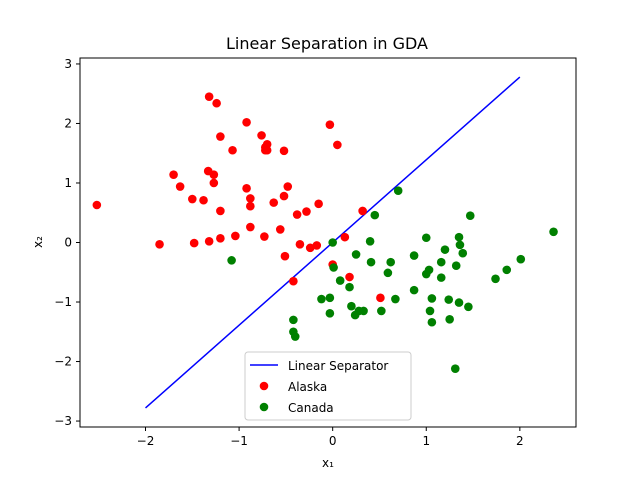 Image resolution: width=640 pixels, height=480 pixels. Describe the element at coordinates (63, 362) in the screenshot. I see `y-tick-label: −2` at that location.